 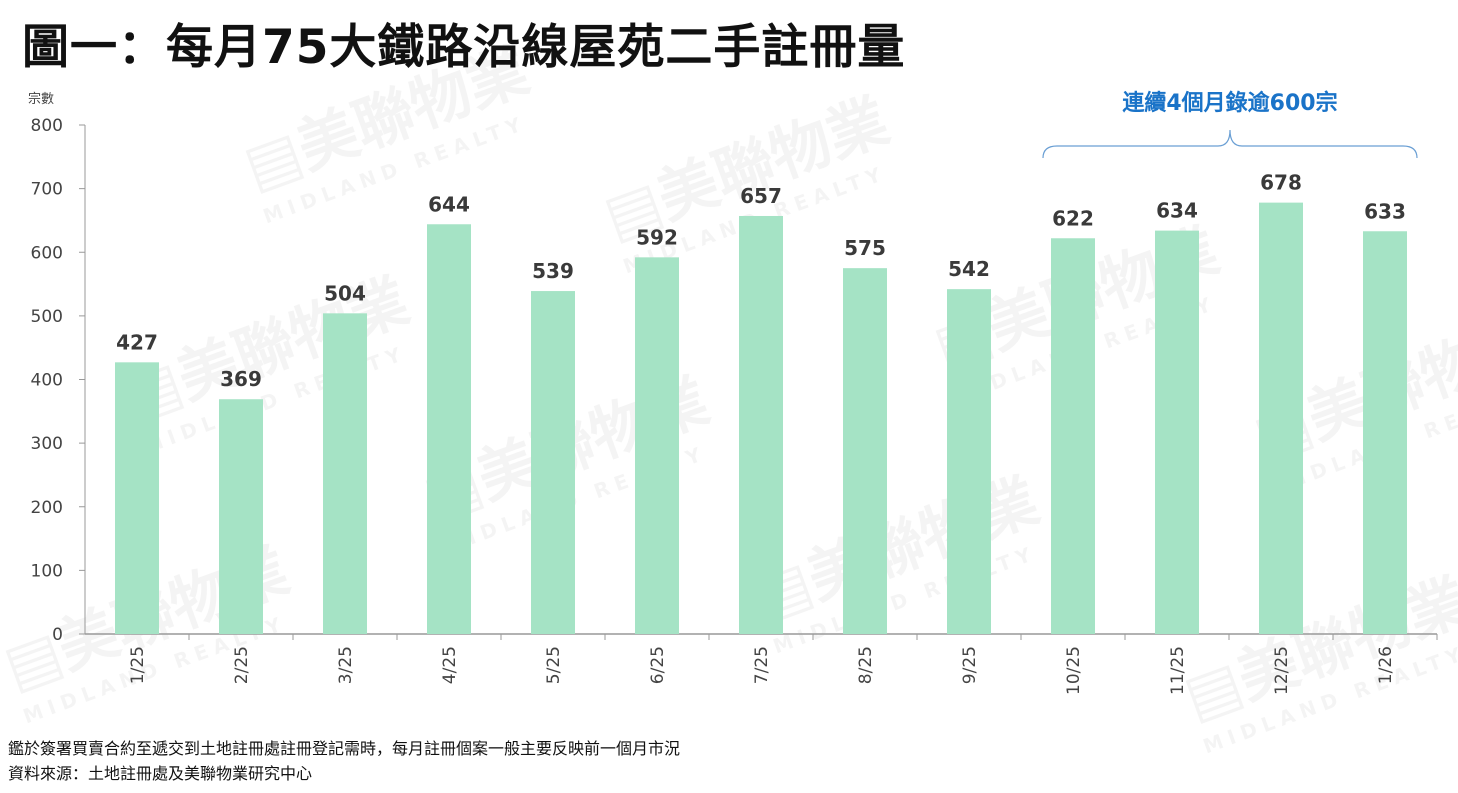 What do you see at coordinates (47, 253) in the screenshot?
I see `y-tick-label: 600` at bounding box center [47, 253].